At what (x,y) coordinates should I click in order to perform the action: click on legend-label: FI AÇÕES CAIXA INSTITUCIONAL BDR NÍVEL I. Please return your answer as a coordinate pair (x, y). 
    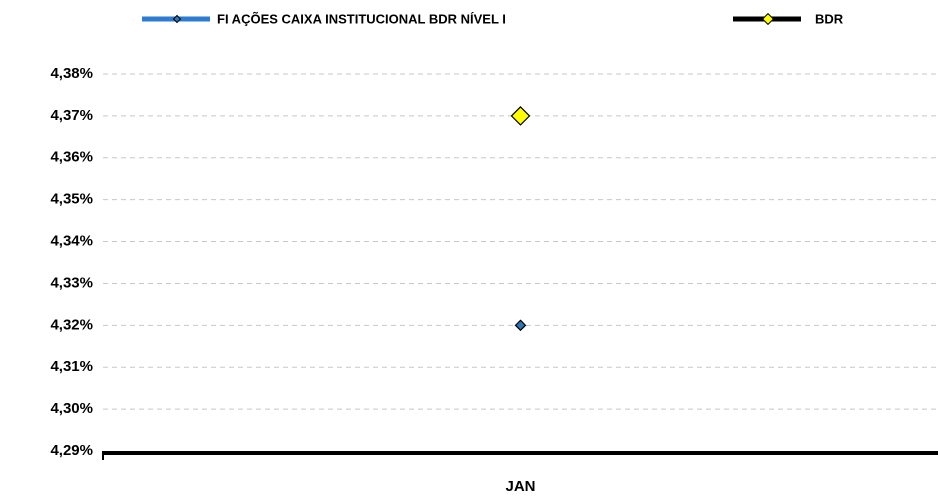
    Looking at the image, I should click on (361, 18).